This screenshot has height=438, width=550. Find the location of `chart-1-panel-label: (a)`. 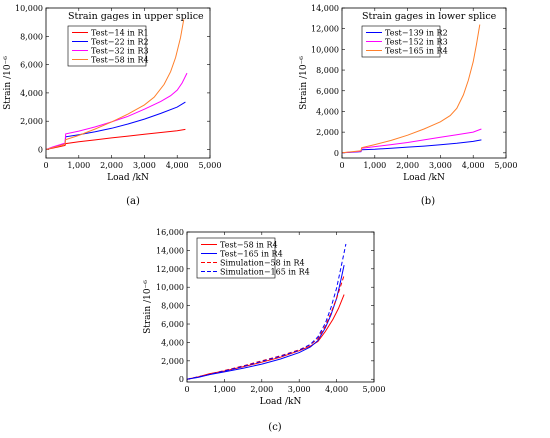

chart-1-panel-label: (a) is located at coordinates (133, 201).